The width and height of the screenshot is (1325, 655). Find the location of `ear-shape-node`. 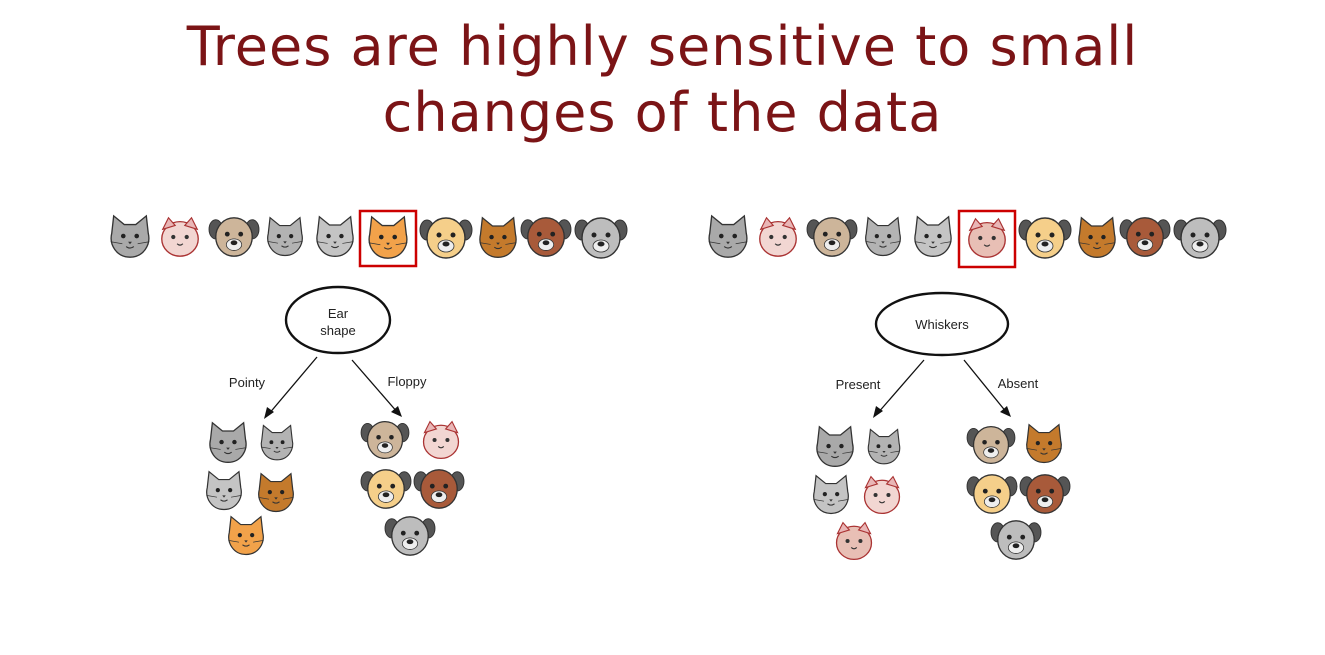

ear-shape-node is located at coordinates (338, 320).